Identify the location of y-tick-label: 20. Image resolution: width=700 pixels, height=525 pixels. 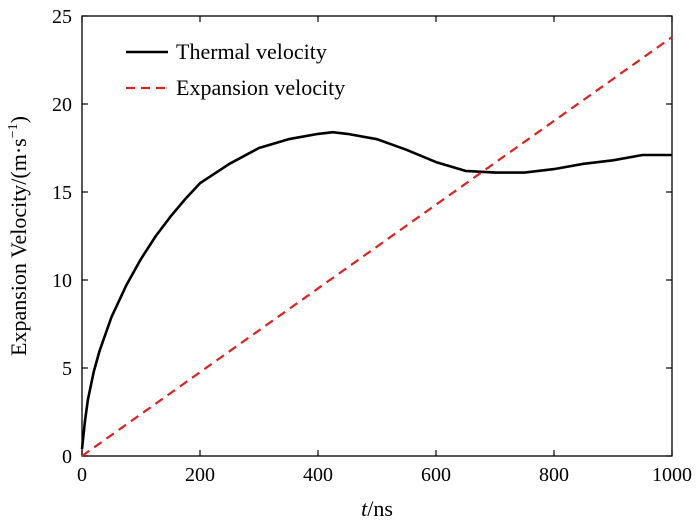
(62, 105).